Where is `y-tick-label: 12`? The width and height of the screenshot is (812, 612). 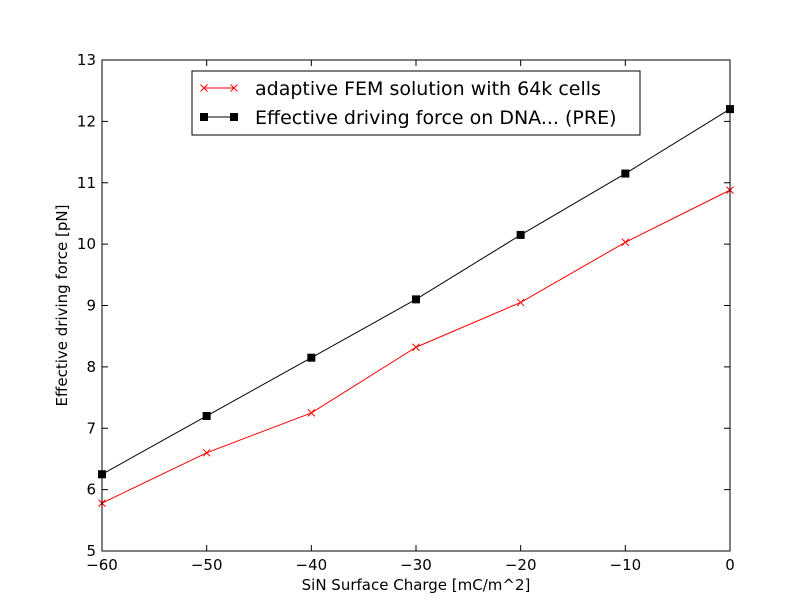
y-tick-label: 12 is located at coordinates (86, 121).